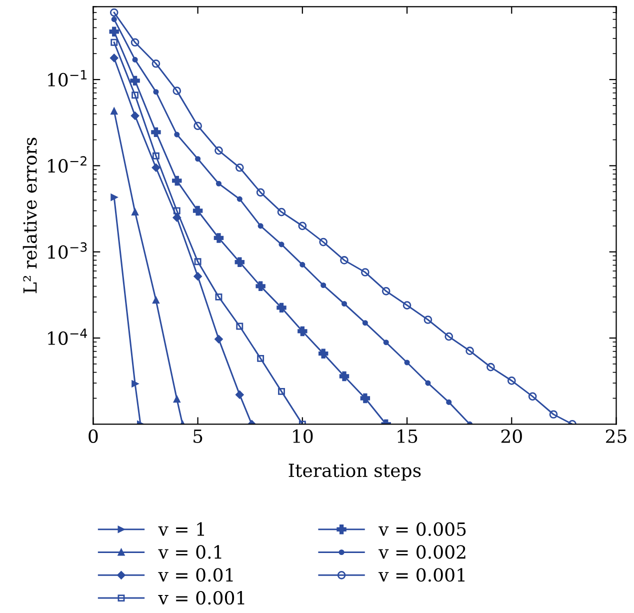 This screenshot has width=634, height=613. Describe the element at coordinates (190, 552) in the screenshot. I see `legend-label: v = 0.1` at that location.